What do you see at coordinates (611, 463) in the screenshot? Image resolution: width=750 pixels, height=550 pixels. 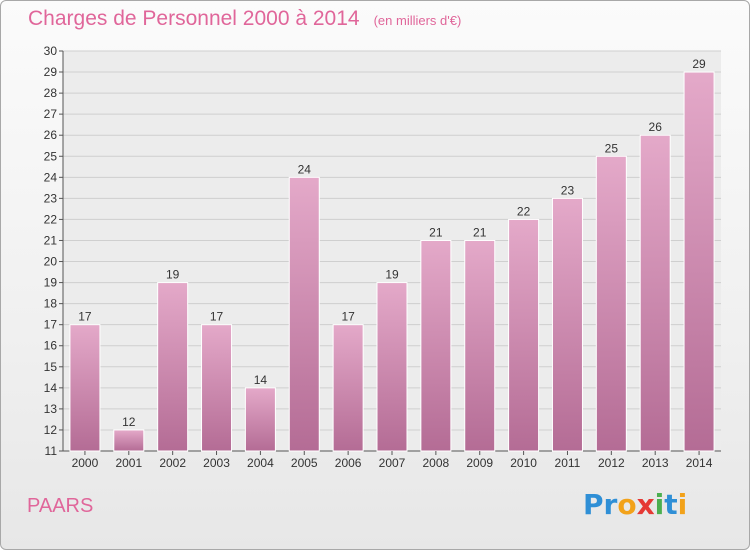 I see `x-tick-label: 2012` at bounding box center [611, 463].